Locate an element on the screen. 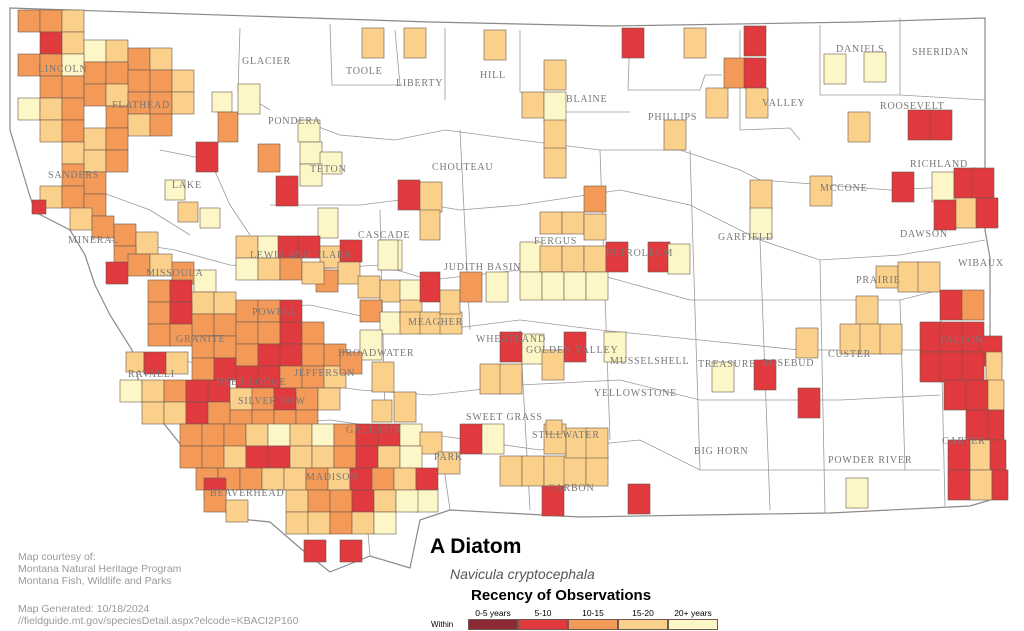 The image size is (1024, 631). legend-title: Recency of Observations is located at coordinates (561, 595).